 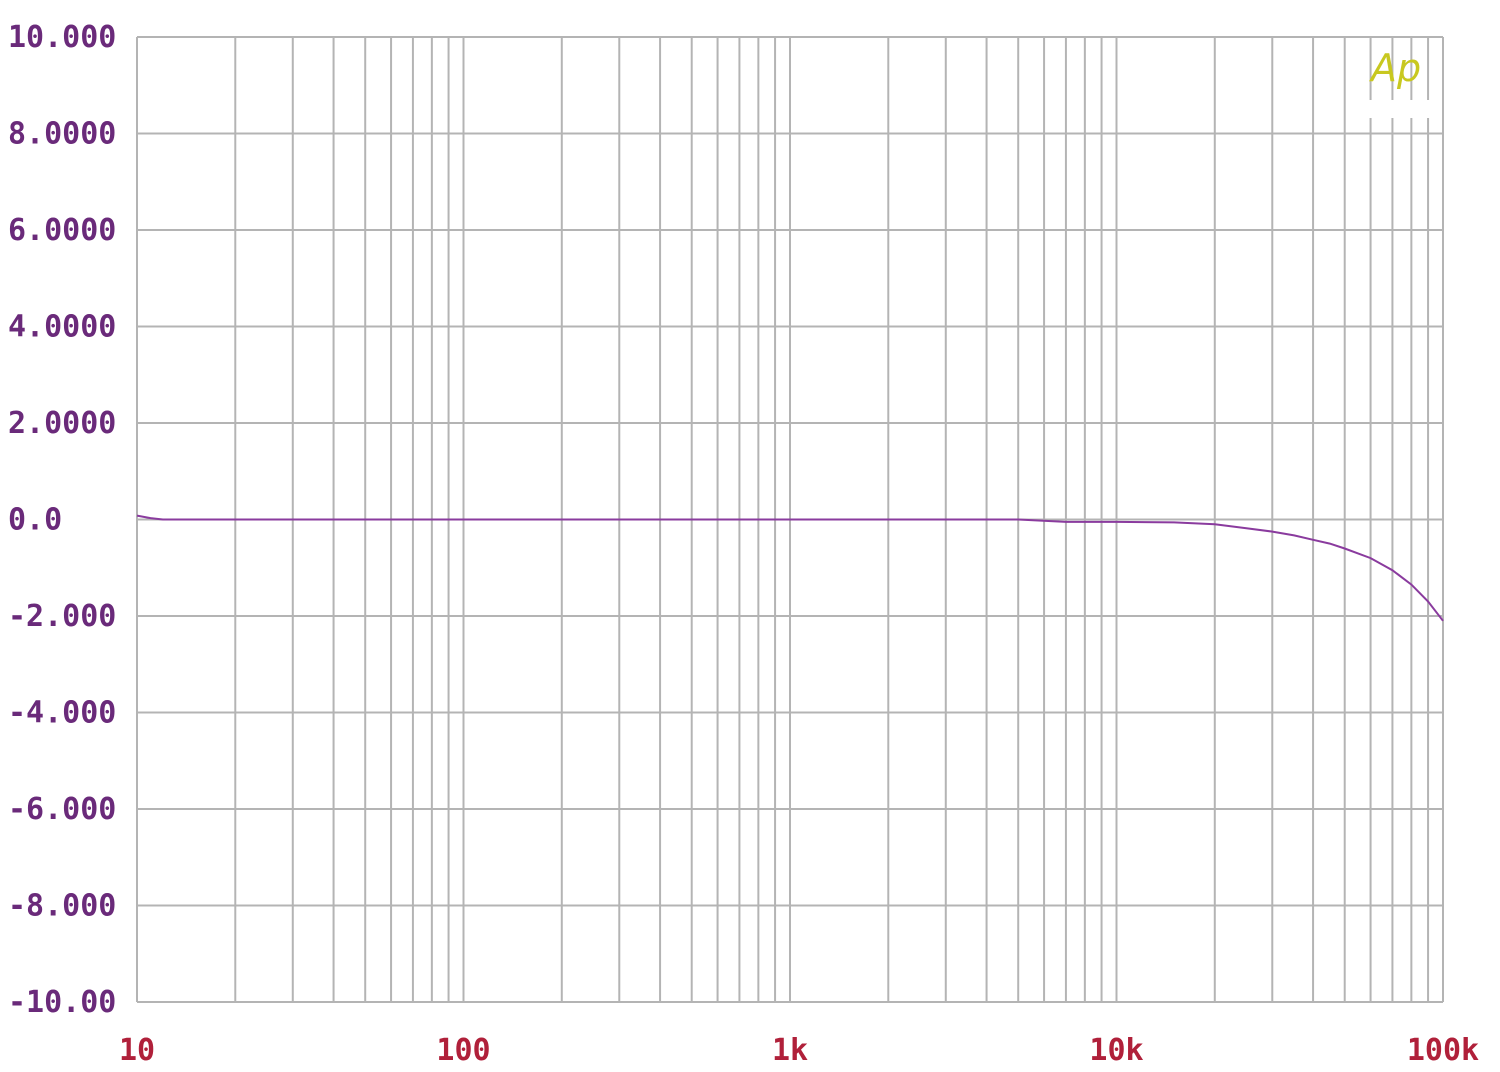 I want to click on x-tick-label: 100k, so click(x=1443, y=1050).